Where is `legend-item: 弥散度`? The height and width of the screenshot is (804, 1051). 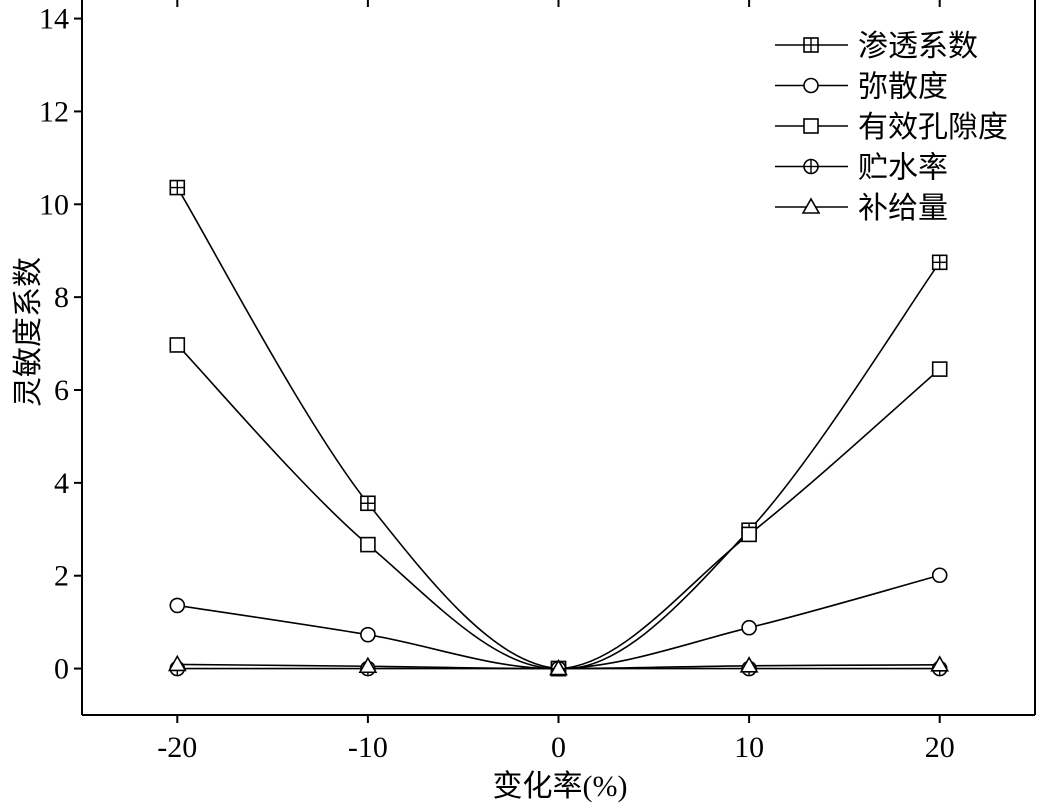
legend-item: 弥散度 is located at coordinates (861, 87).